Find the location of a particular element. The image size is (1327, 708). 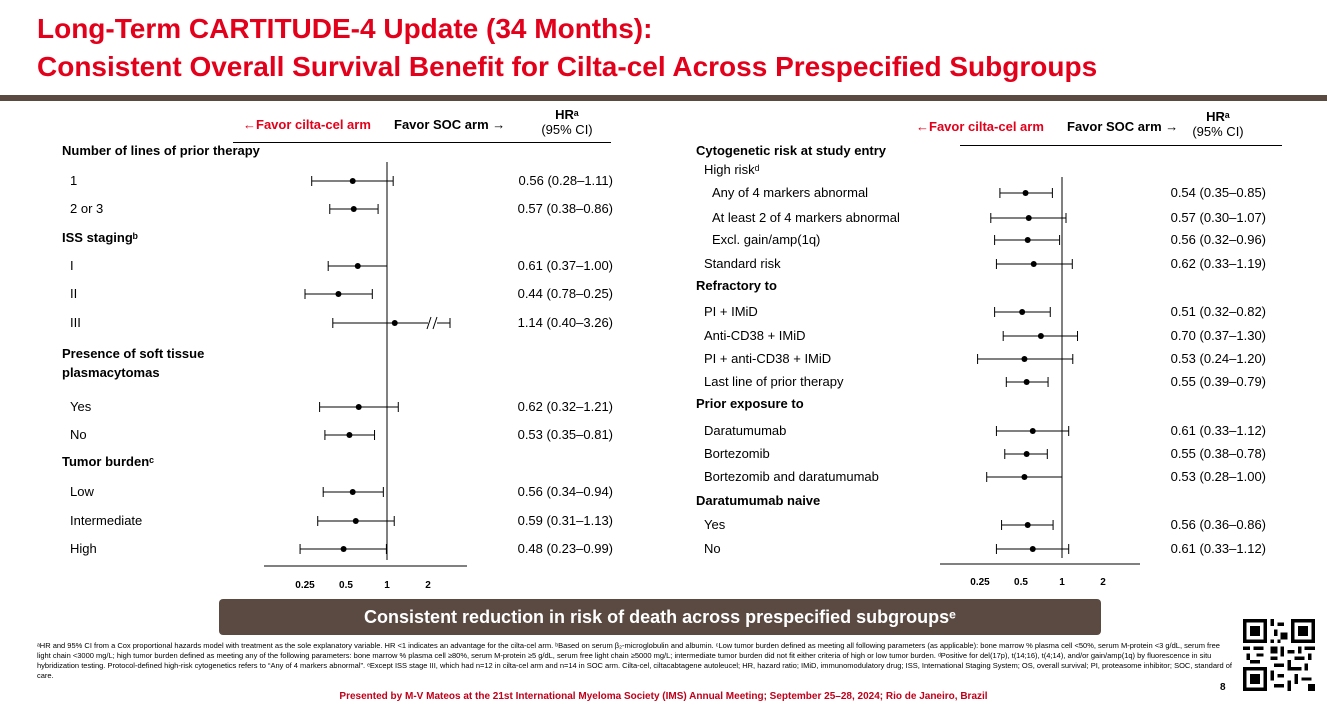

x-tick-label: 2 is located at coordinates (428, 585).